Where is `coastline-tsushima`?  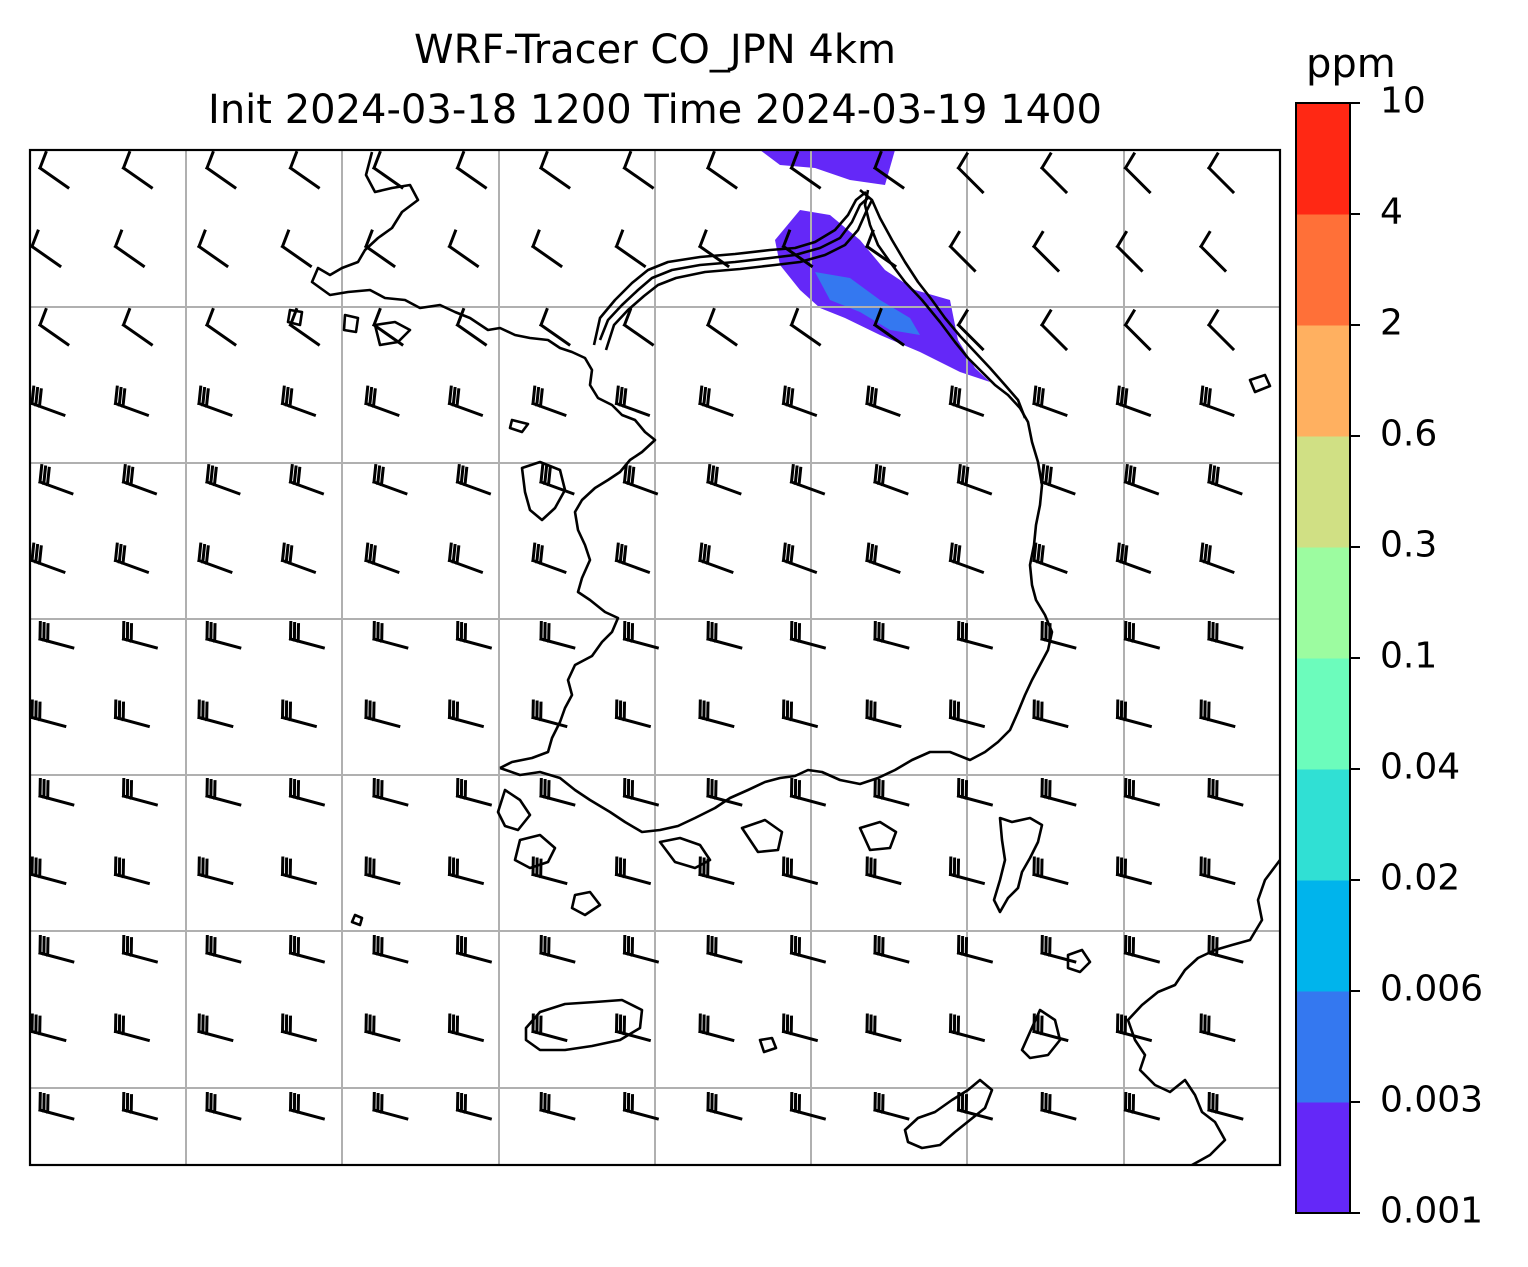
coastline-tsushima is located at coordinates (1018, 865).